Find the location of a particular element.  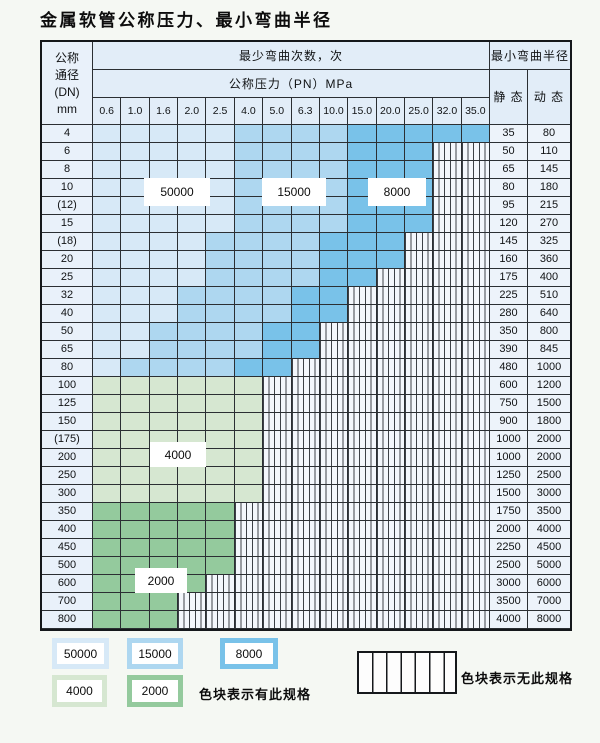

dynamic-radius-cell: 8000 is located at coordinates (549, 619).